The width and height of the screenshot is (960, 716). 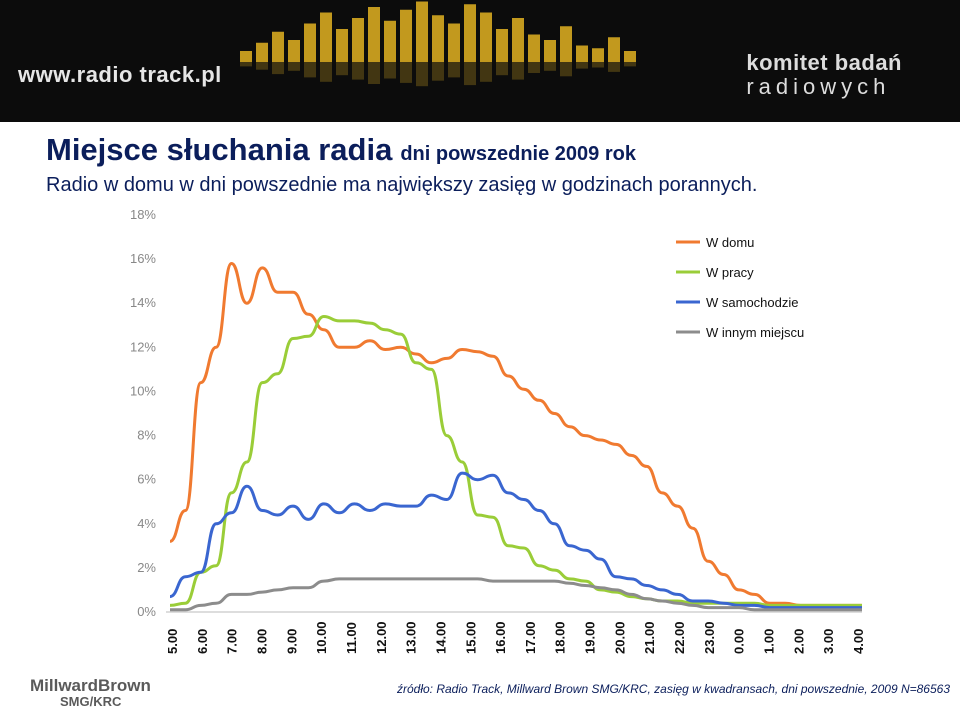 What do you see at coordinates (730, 242) in the screenshot?
I see `legend-label: W domu` at bounding box center [730, 242].